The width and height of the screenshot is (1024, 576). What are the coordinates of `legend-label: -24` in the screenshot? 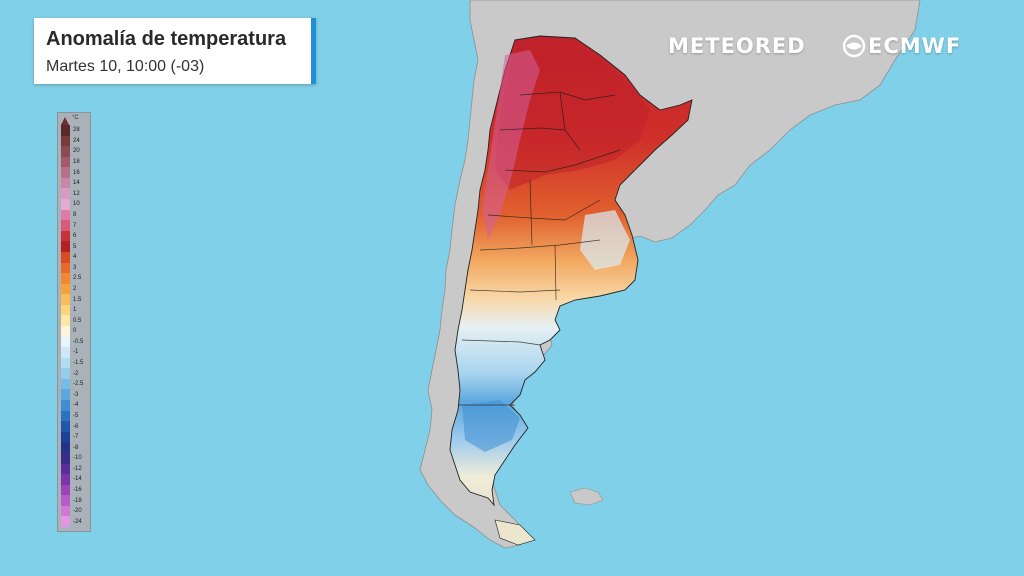 It's located at (77, 521).